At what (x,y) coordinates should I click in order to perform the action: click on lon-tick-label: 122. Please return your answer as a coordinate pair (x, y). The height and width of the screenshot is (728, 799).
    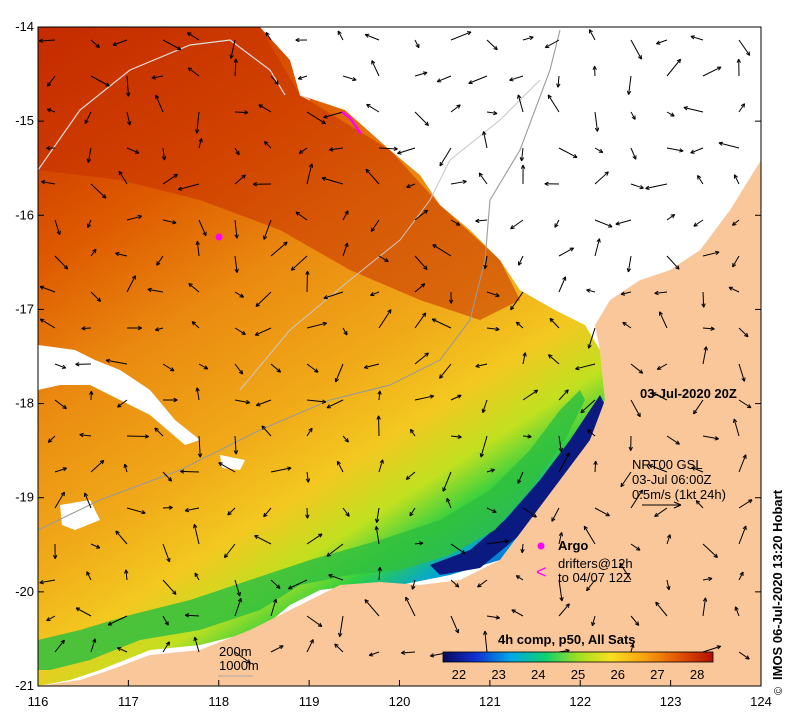
    Looking at the image, I should click on (580, 701).